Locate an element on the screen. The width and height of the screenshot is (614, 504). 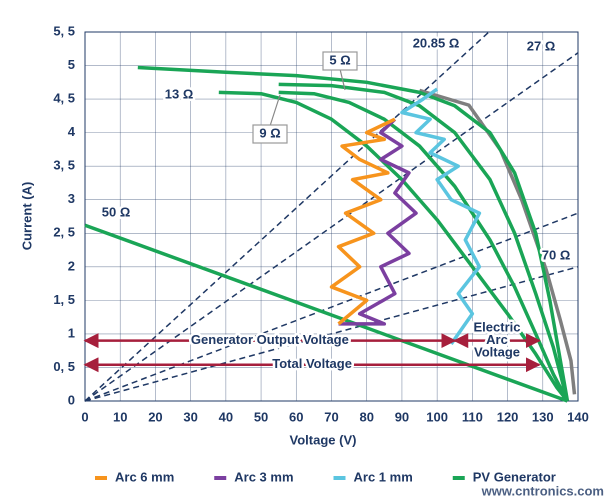
x-tick-label: 140 is located at coordinates (578, 416).